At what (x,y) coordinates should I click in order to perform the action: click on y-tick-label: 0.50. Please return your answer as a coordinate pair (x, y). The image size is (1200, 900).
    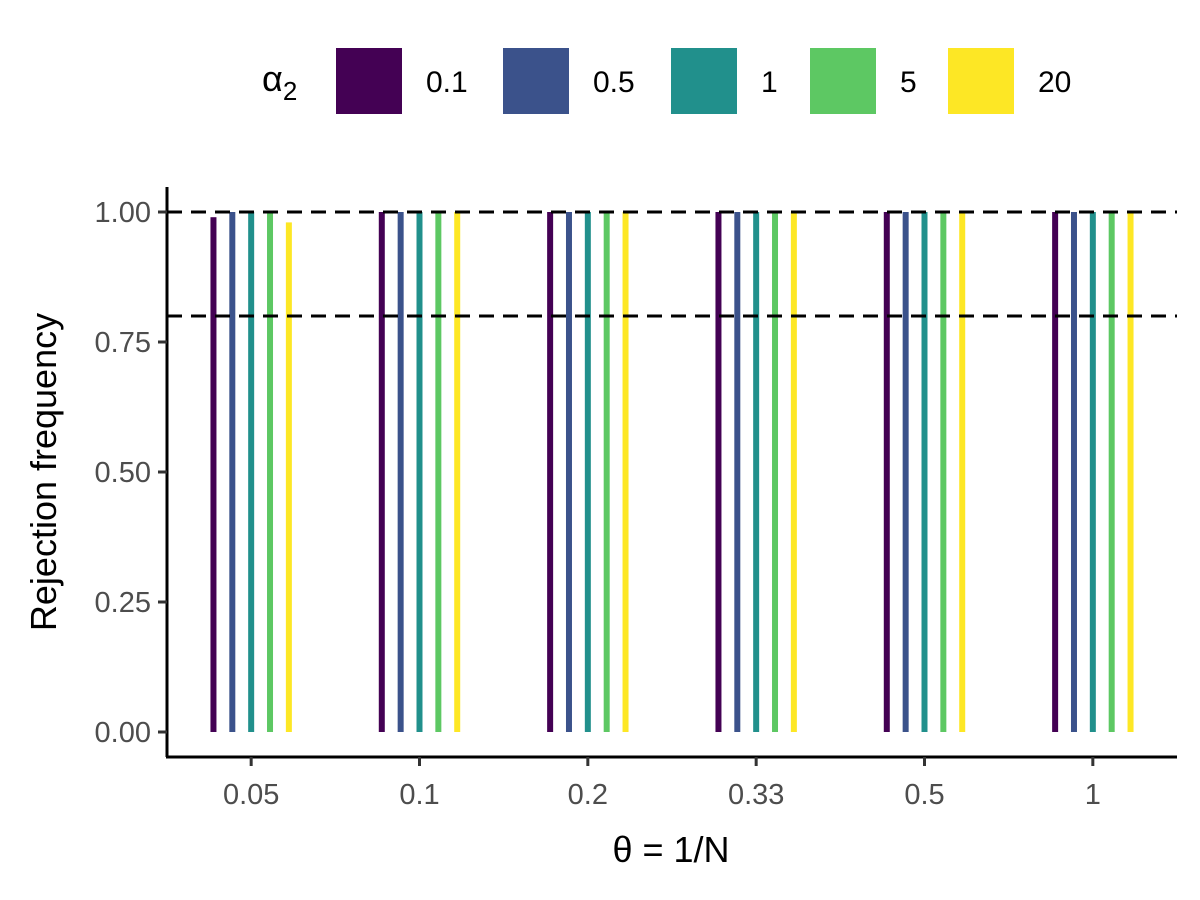
    Looking at the image, I should click on (123, 473).